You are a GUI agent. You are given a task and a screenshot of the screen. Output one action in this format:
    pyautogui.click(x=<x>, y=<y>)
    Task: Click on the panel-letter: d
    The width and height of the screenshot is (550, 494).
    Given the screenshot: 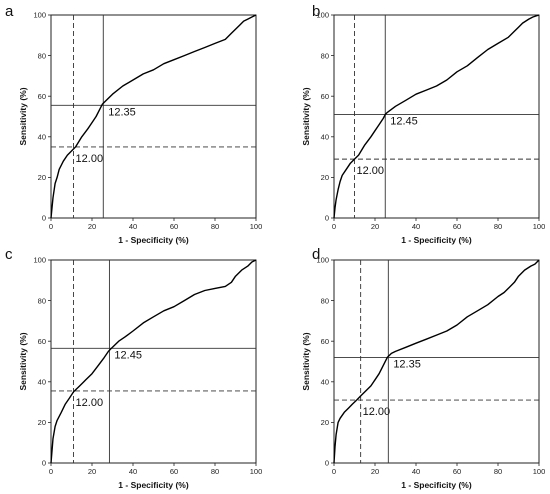 What is the action you would take?
    pyautogui.click(x=316, y=254)
    